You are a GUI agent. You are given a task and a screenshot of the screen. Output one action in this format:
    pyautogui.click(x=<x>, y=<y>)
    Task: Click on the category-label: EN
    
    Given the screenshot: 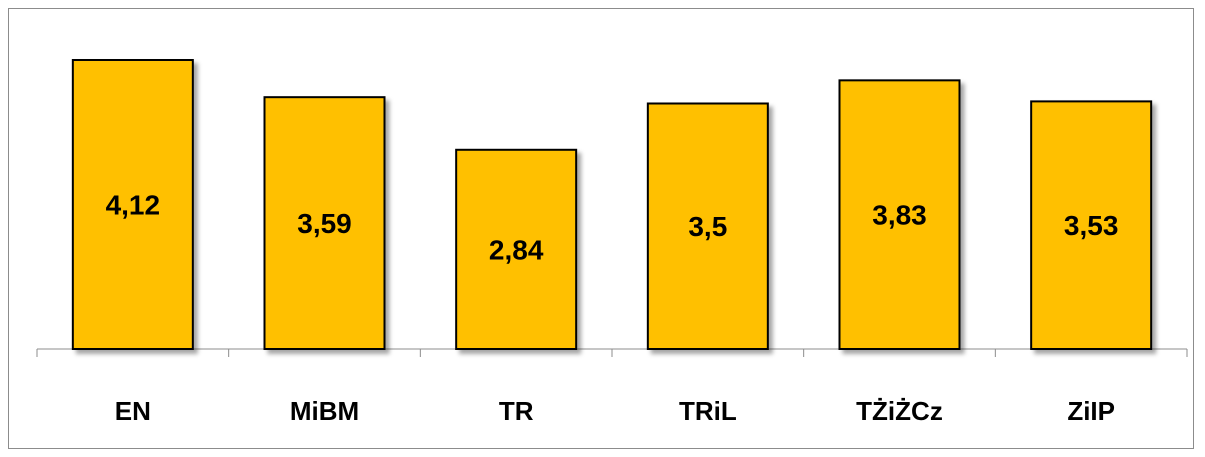 What is the action you would take?
    pyautogui.click(x=133, y=411)
    